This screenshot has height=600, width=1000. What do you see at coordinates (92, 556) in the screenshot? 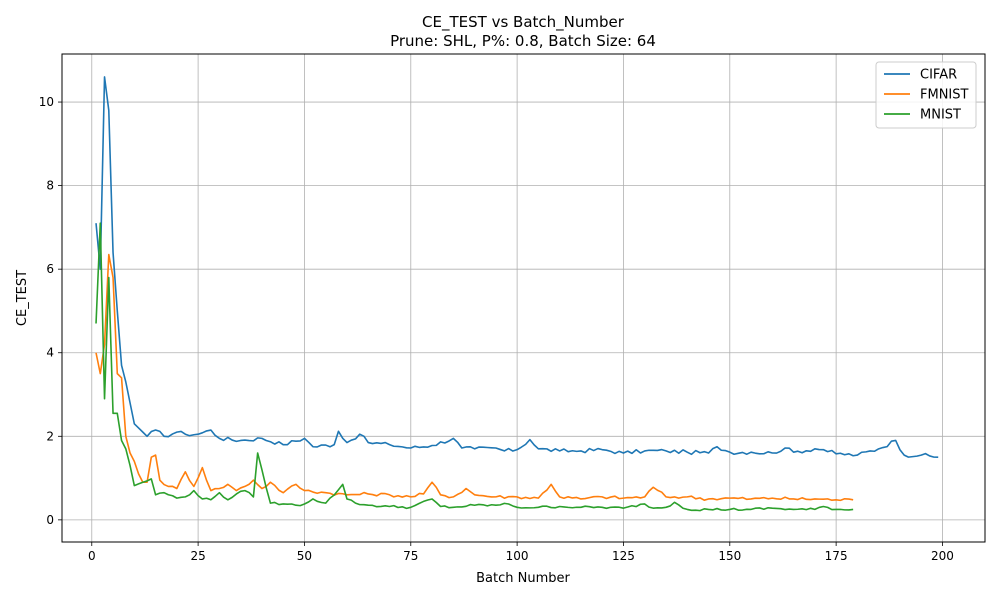
I see `x-tick-label: 0` at bounding box center [92, 556].